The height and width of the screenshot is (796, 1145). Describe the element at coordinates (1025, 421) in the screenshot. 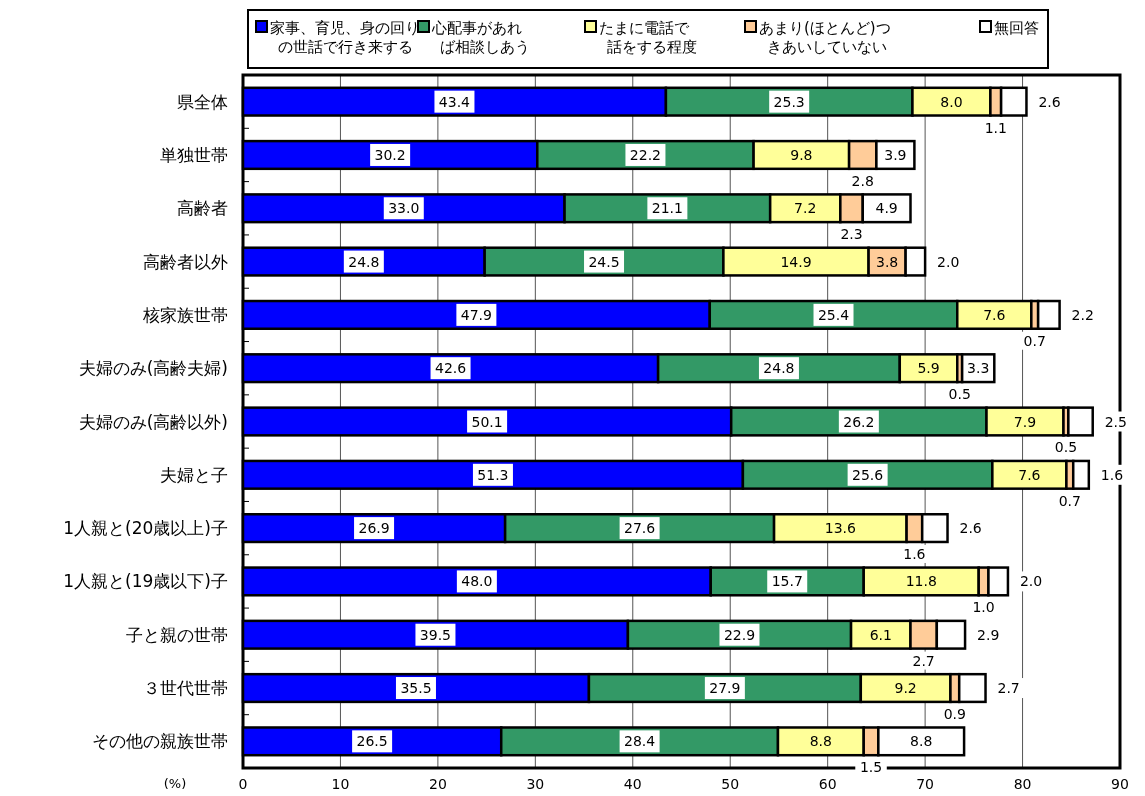

I see `data-label: 7.9` at that location.